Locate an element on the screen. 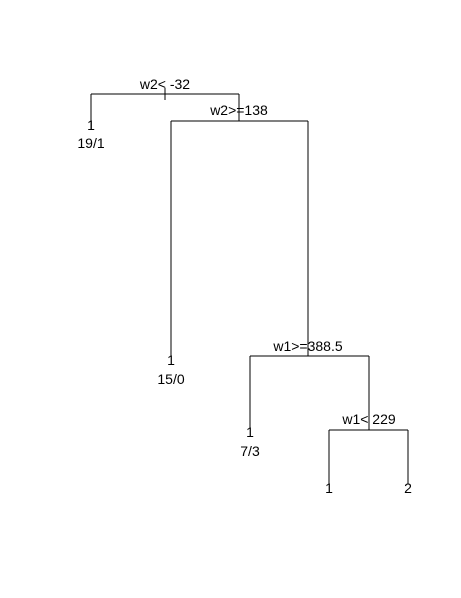  split-label: w1>=388.5 is located at coordinates (307, 346).